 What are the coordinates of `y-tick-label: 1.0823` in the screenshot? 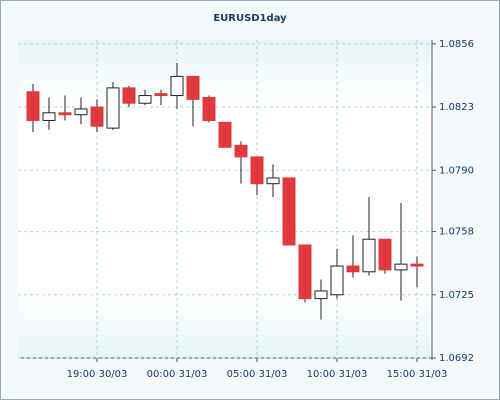 It's located at (456, 107).